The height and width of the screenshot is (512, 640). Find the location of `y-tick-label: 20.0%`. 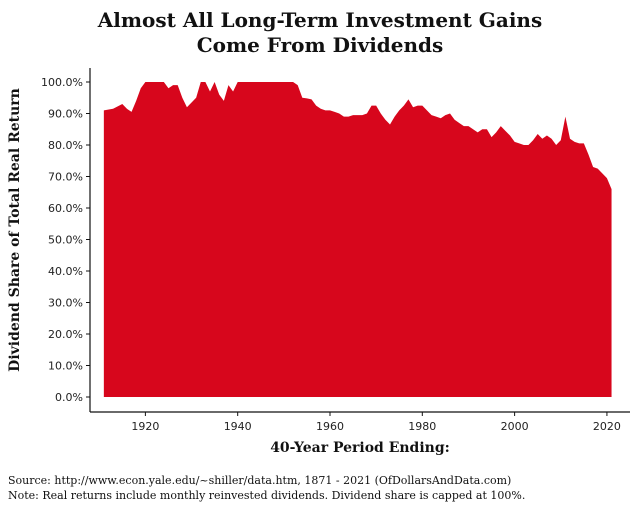

y-tick-label: 20.0% is located at coordinates (65, 334).